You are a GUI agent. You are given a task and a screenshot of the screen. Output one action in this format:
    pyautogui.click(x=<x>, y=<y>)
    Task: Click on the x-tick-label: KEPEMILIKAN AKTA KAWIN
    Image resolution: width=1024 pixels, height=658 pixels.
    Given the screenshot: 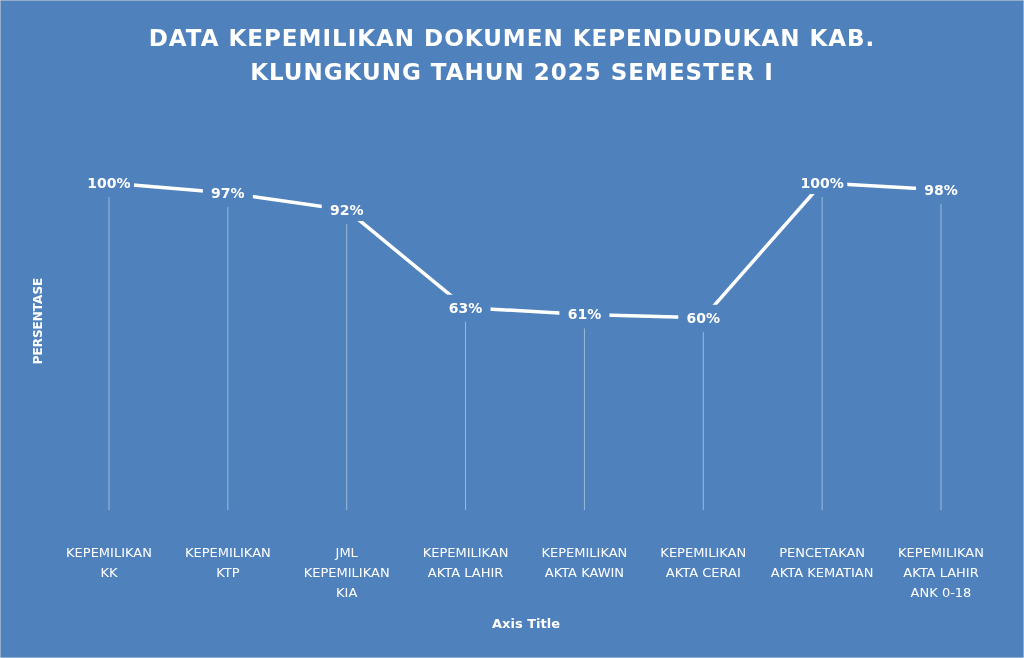 What is the action you would take?
    pyautogui.click(x=584, y=562)
    